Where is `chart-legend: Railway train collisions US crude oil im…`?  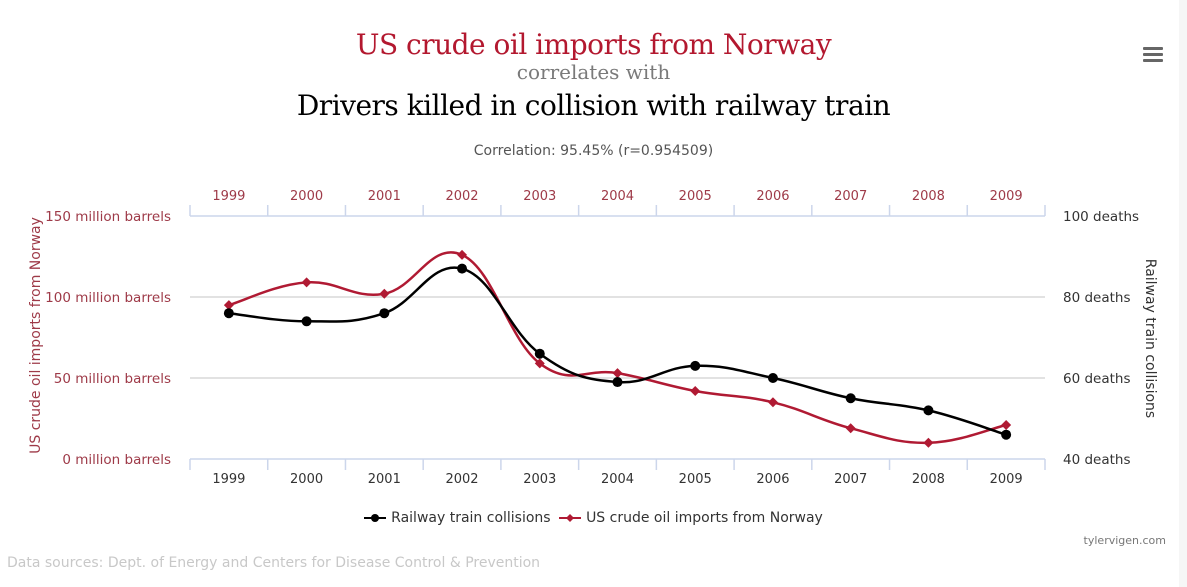 chart-legend: Railway train collisions US crude oil im… is located at coordinates (593, 519).